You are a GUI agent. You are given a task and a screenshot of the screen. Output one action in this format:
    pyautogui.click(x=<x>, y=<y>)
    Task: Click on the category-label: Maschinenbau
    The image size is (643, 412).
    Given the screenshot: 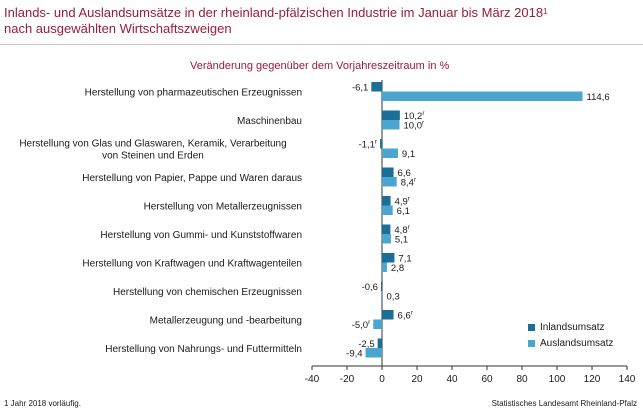 What is the action you would take?
    pyautogui.click(x=269, y=121)
    